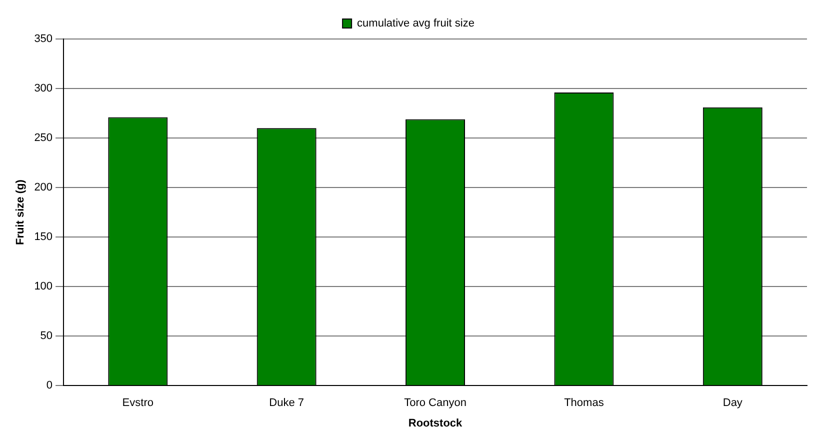 Image resolution: width=827 pixels, height=438 pixels. What do you see at coordinates (286, 403) in the screenshot?
I see `x-tick-label: Duke 7` at bounding box center [286, 403].